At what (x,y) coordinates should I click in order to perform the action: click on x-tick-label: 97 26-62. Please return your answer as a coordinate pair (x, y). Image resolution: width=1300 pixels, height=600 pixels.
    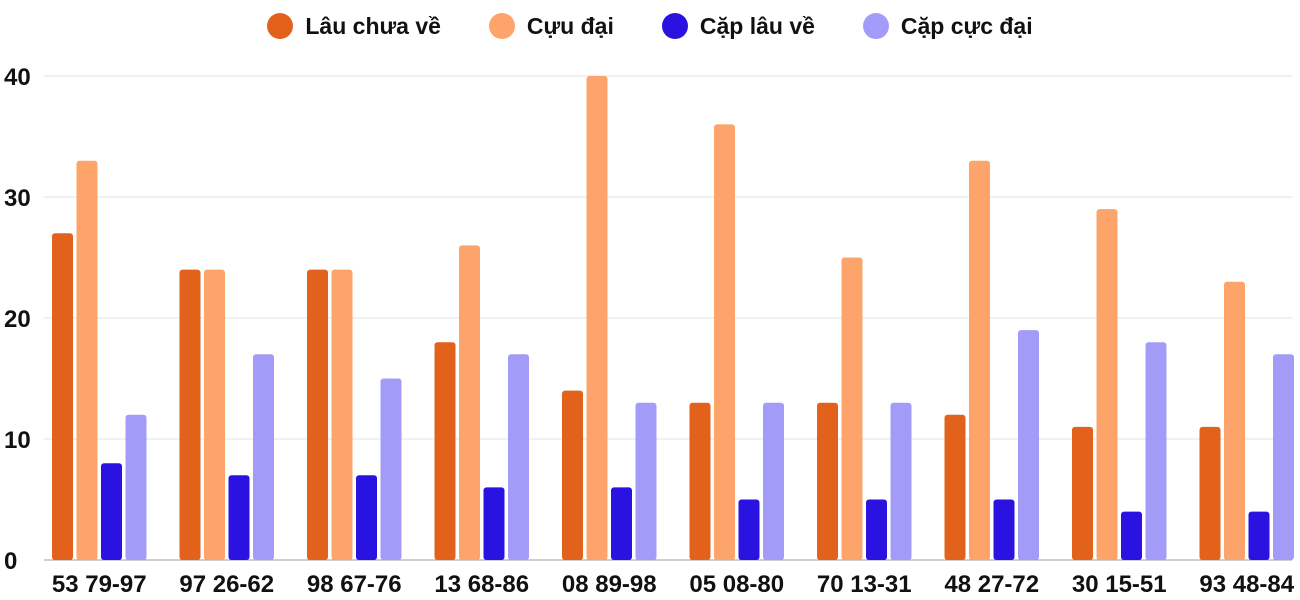
    Looking at the image, I should click on (226, 584).